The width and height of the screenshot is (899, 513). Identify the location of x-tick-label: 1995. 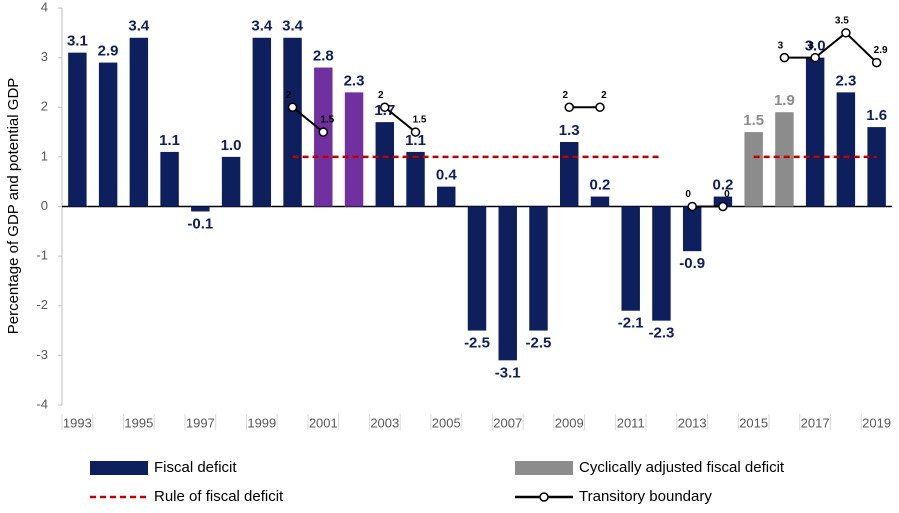
(138, 422).